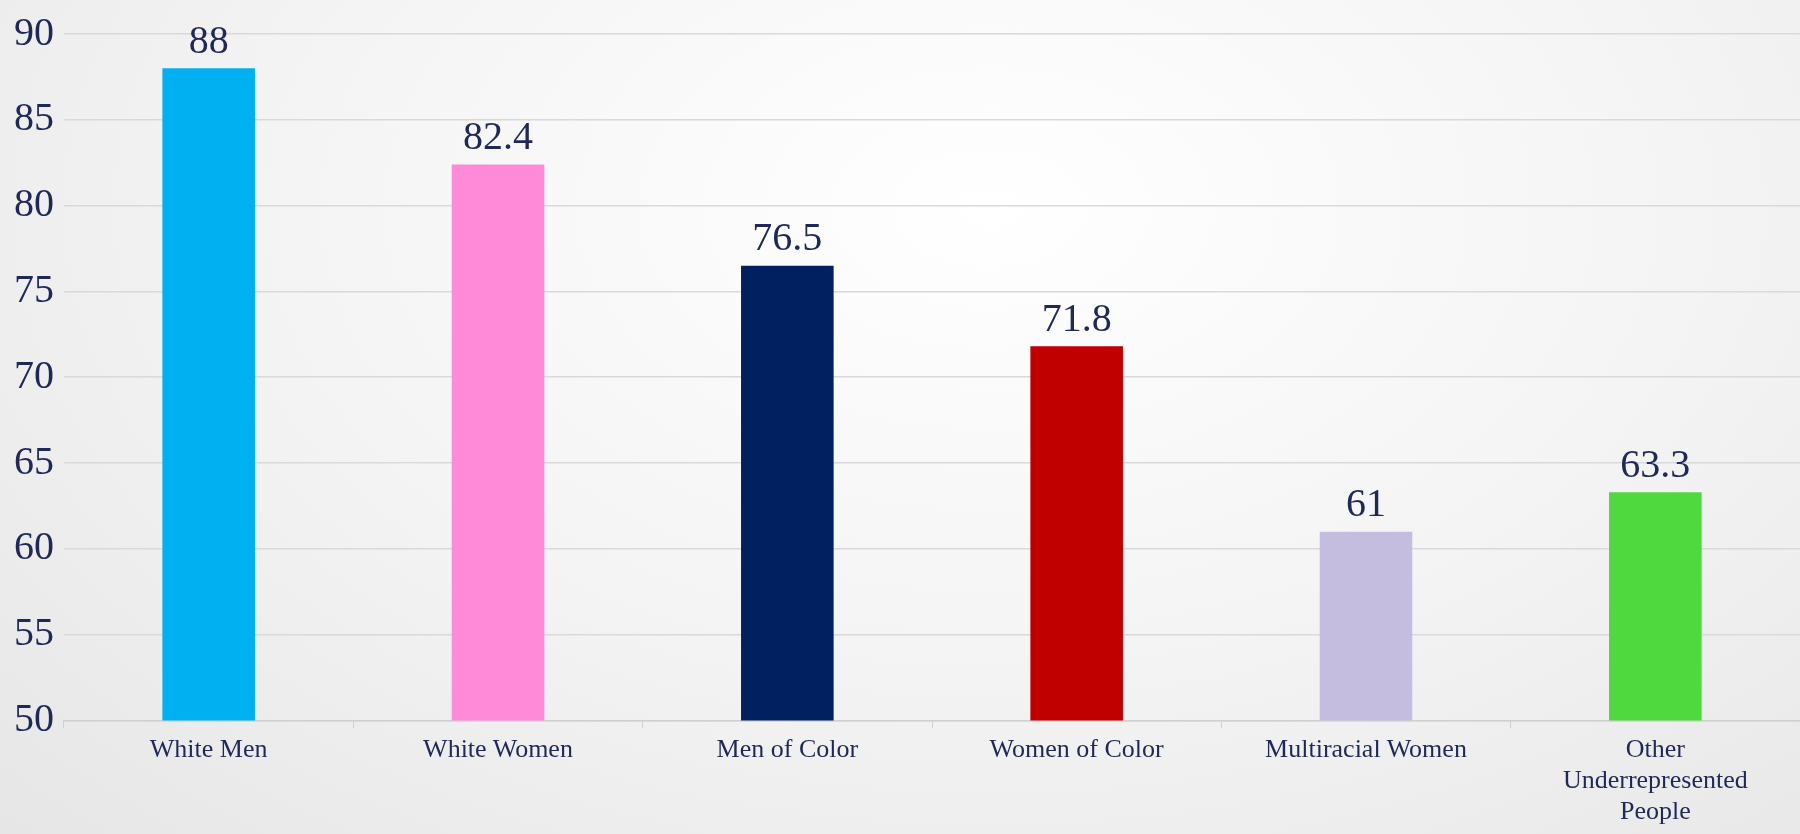  Describe the element at coordinates (34, 632) in the screenshot. I see `y-tick-label: 55` at that location.